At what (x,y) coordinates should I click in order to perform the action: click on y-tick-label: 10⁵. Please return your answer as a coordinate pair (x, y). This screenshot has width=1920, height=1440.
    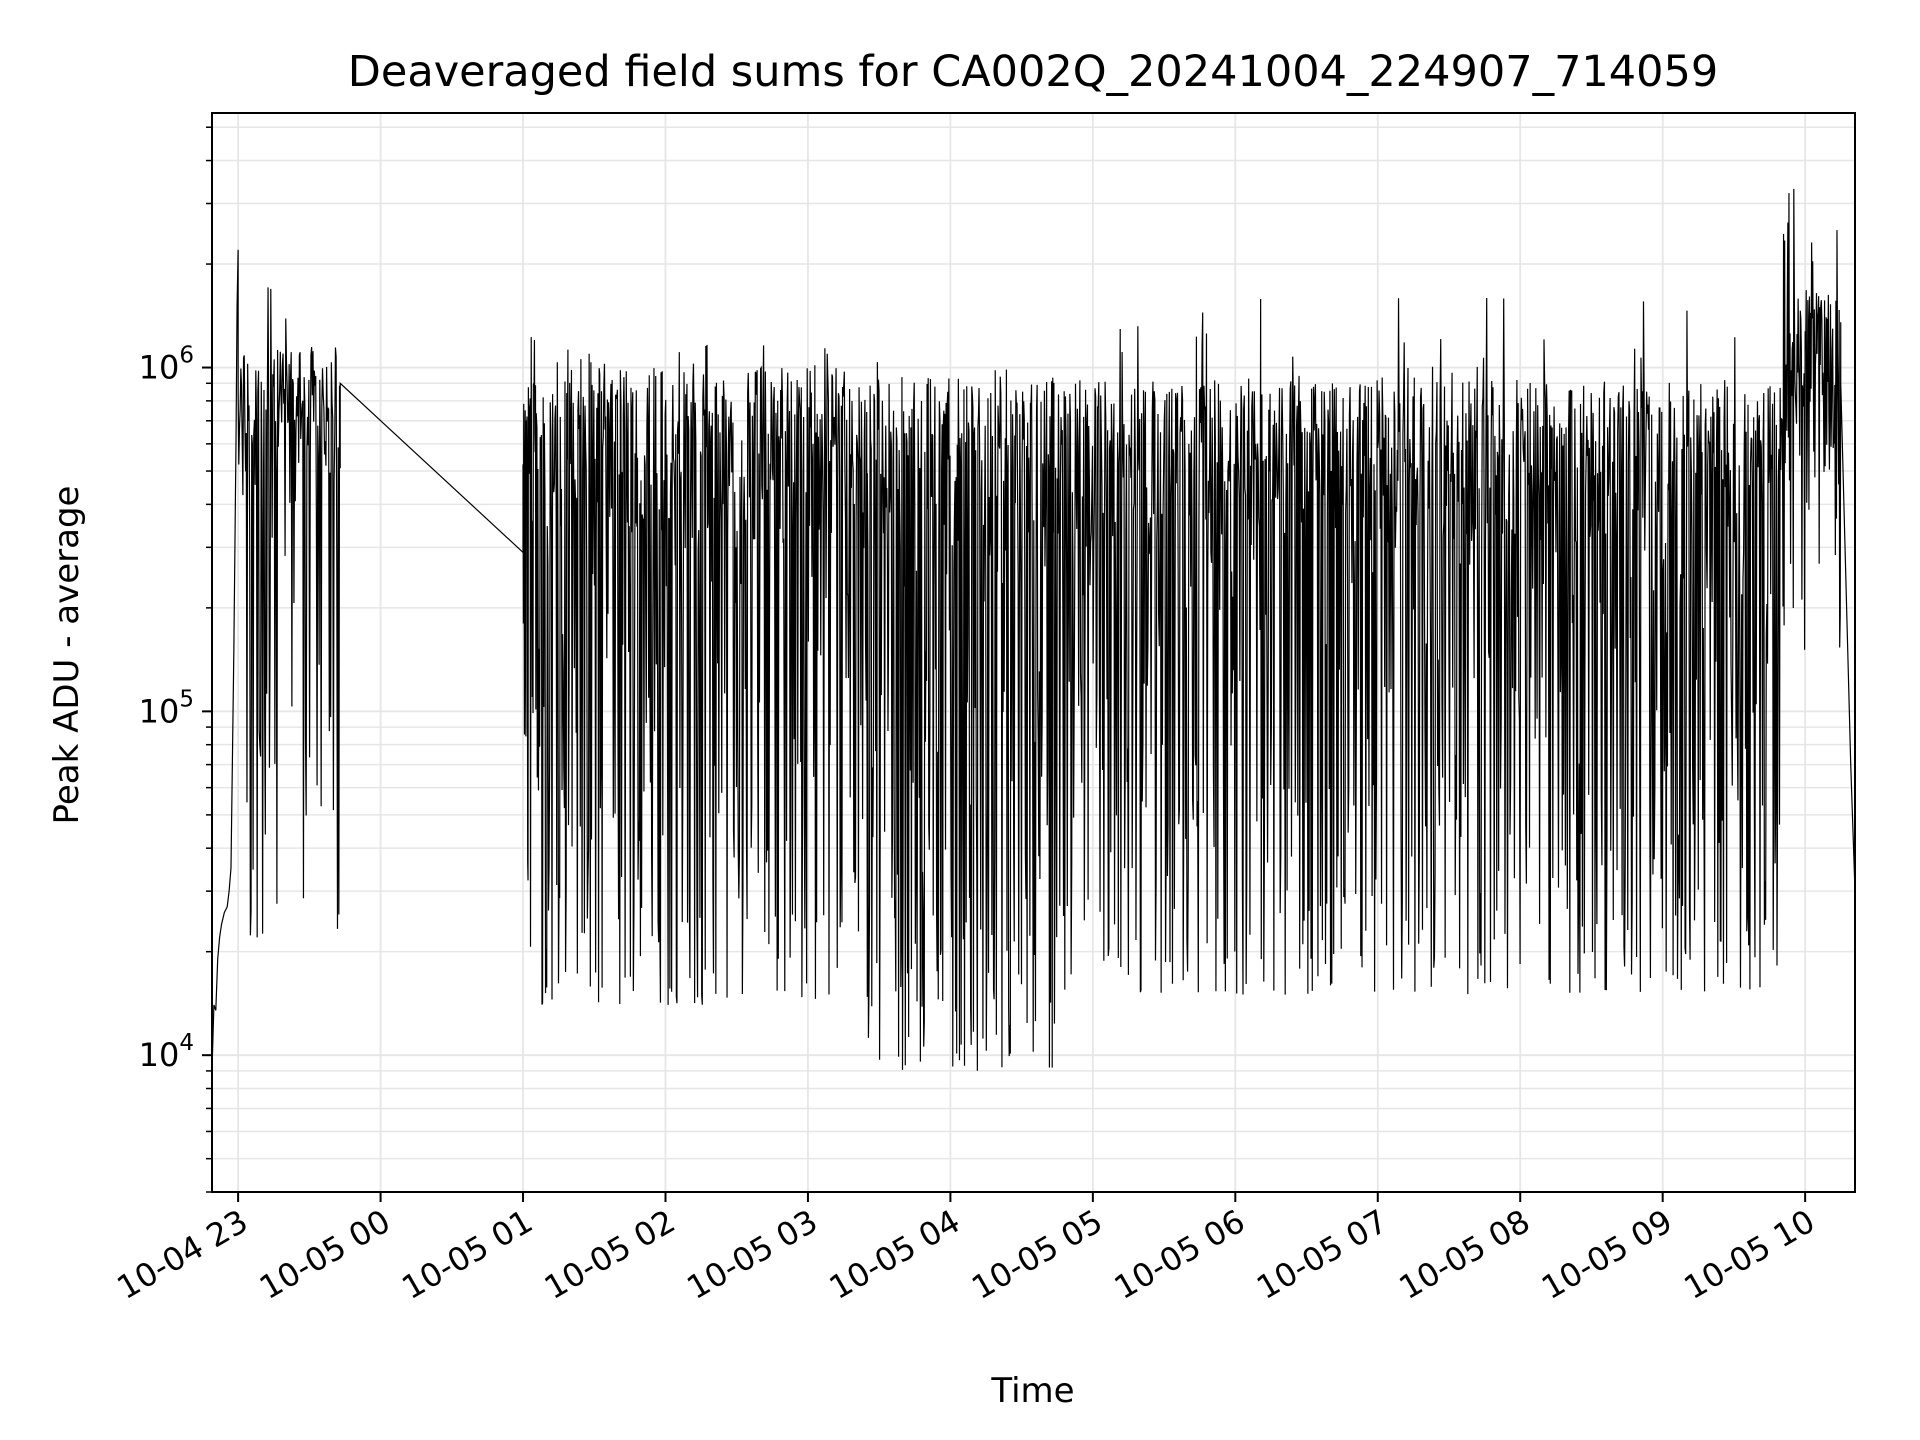
    Looking at the image, I should click on (166, 708).